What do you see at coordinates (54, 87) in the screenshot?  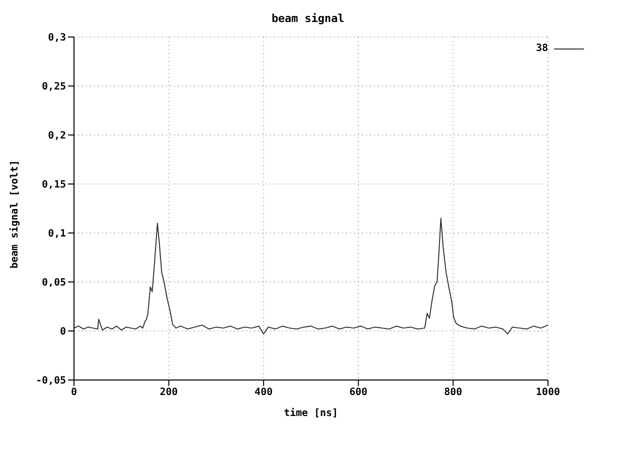 I see `y-tick-label: 0,25` at bounding box center [54, 87].